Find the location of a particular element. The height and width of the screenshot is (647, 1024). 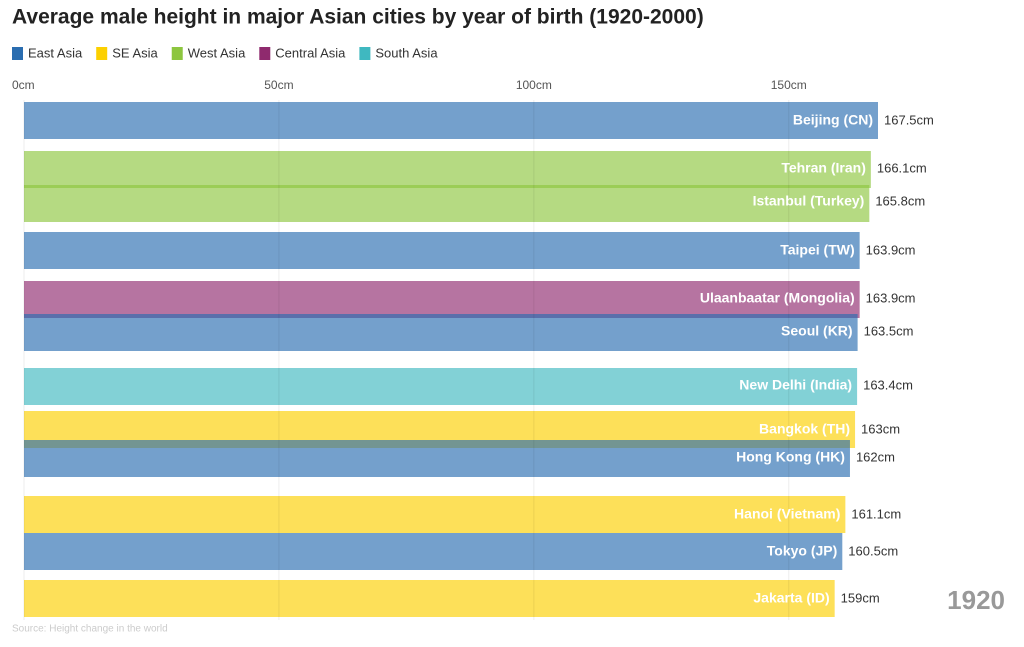

legend-label: Central Asia is located at coordinates (310, 52).